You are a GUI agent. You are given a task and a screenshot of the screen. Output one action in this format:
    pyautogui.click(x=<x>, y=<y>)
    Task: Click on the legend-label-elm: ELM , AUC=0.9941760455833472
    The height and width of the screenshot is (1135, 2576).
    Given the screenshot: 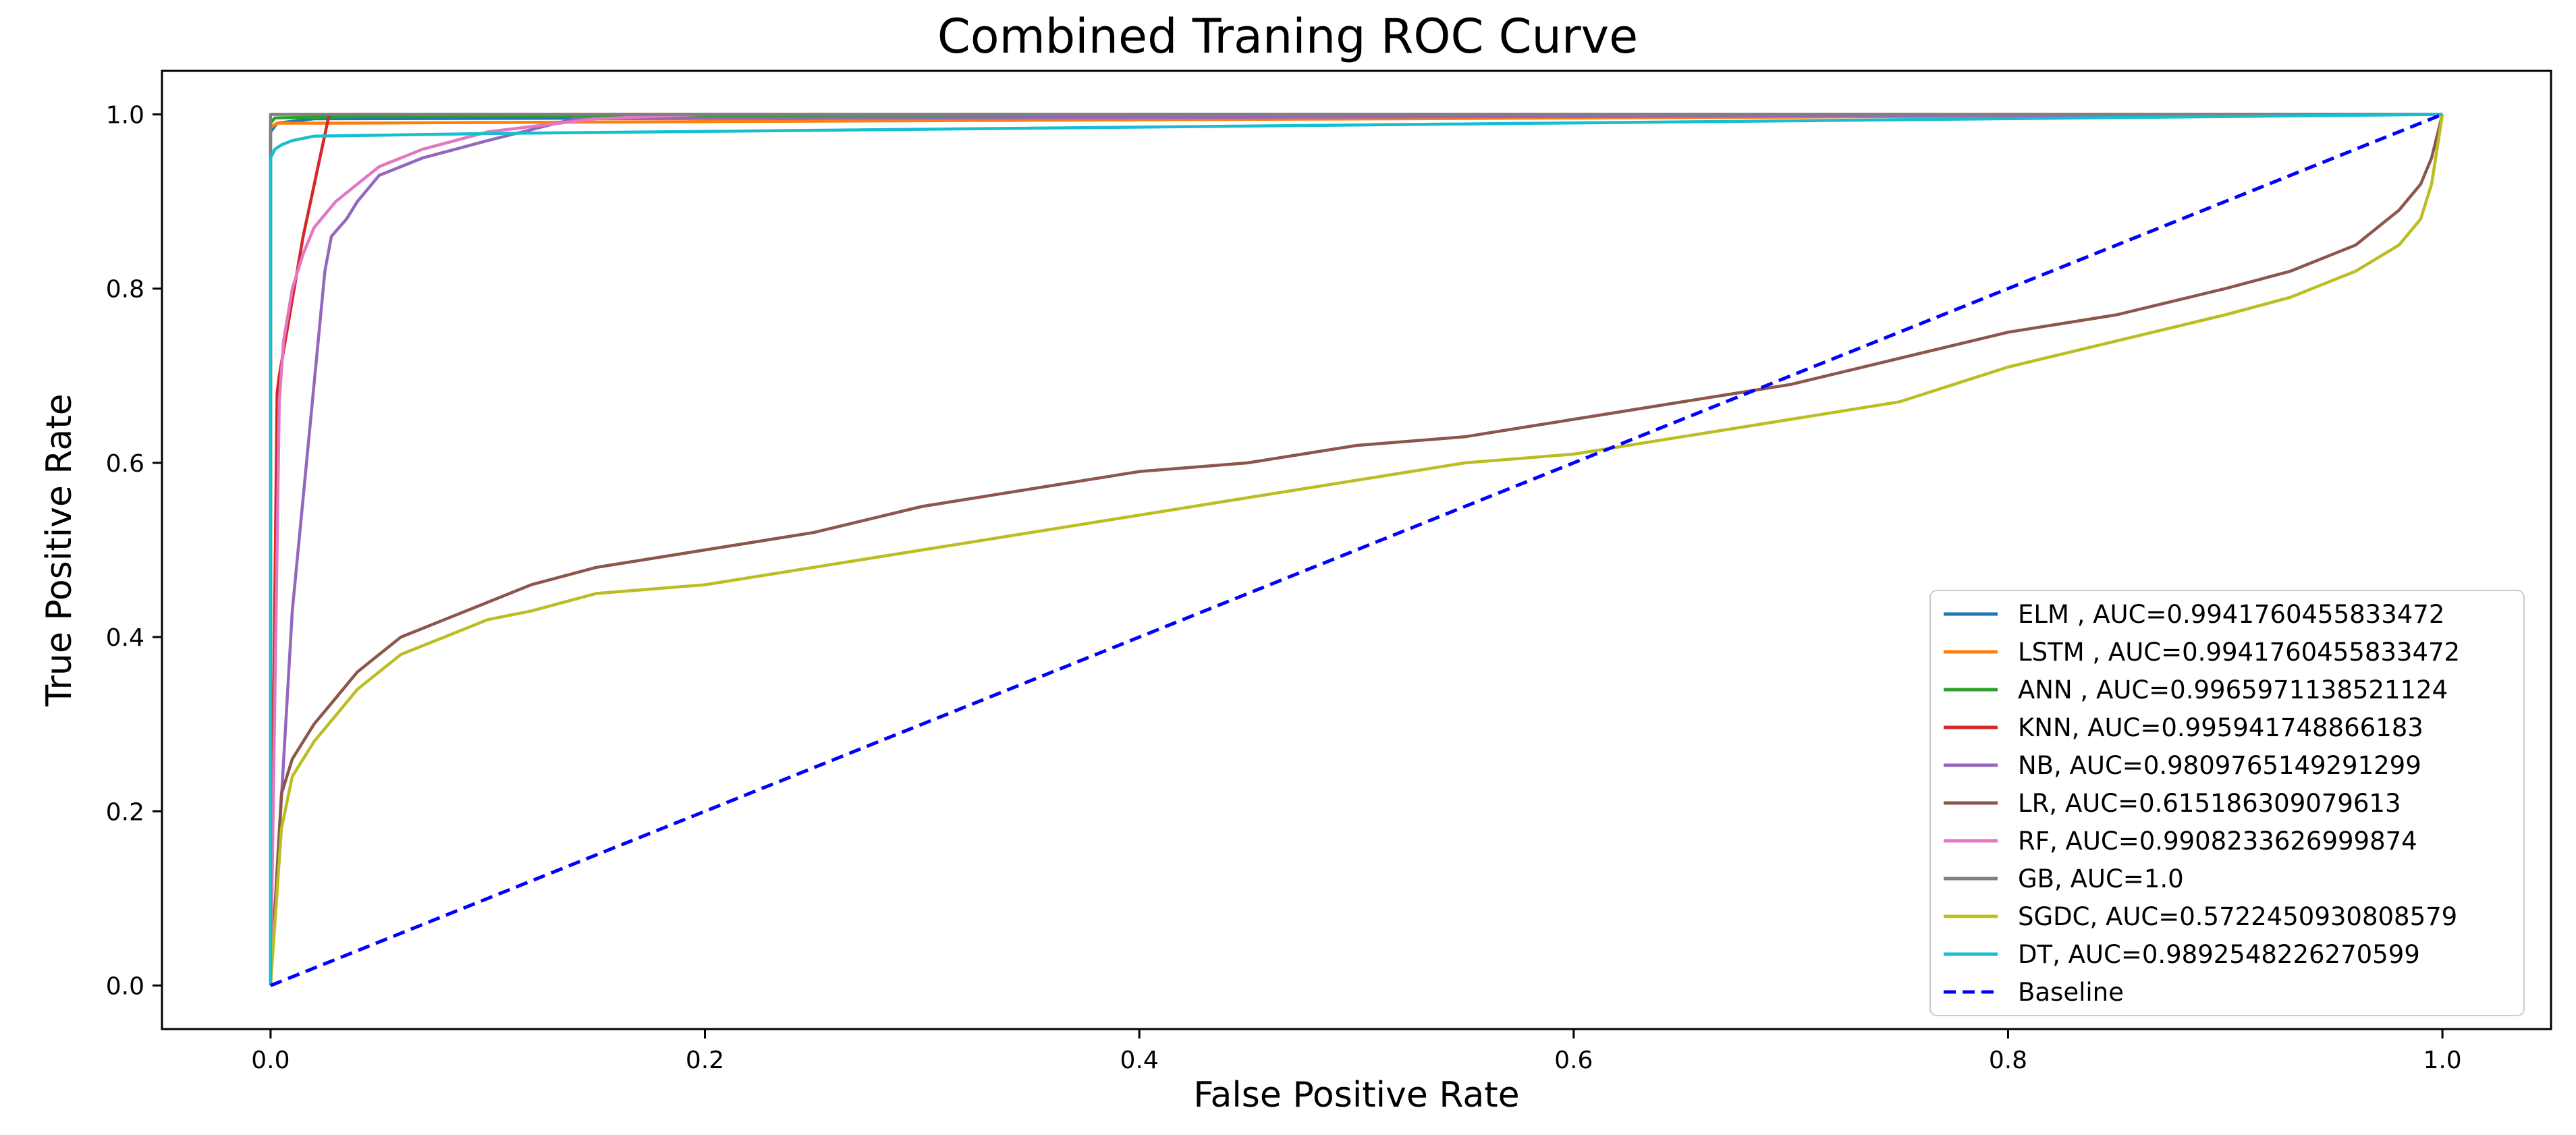 What is the action you would take?
    pyautogui.click(x=2231, y=614)
    